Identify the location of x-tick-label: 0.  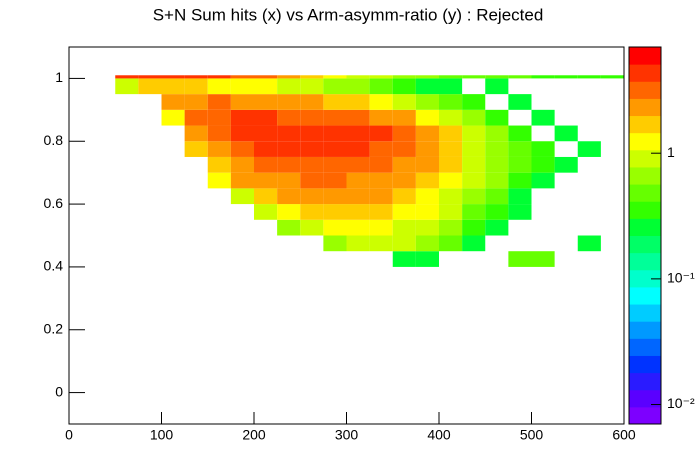
(69, 435).